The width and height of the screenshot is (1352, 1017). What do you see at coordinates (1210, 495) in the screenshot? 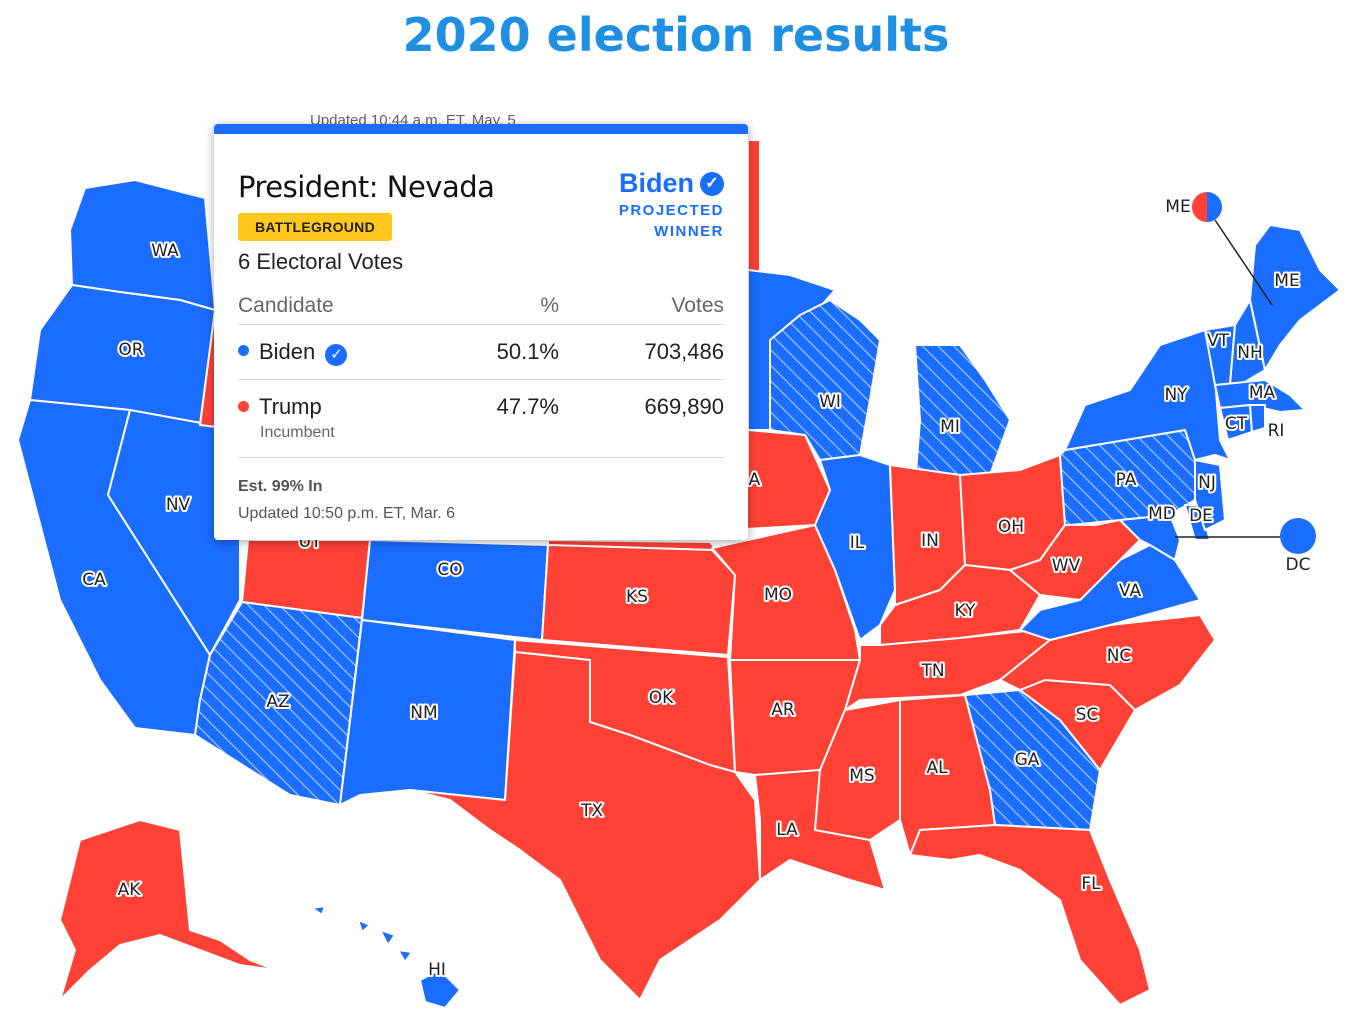
I see `state-NJ` at bounding box center [1210, 495].